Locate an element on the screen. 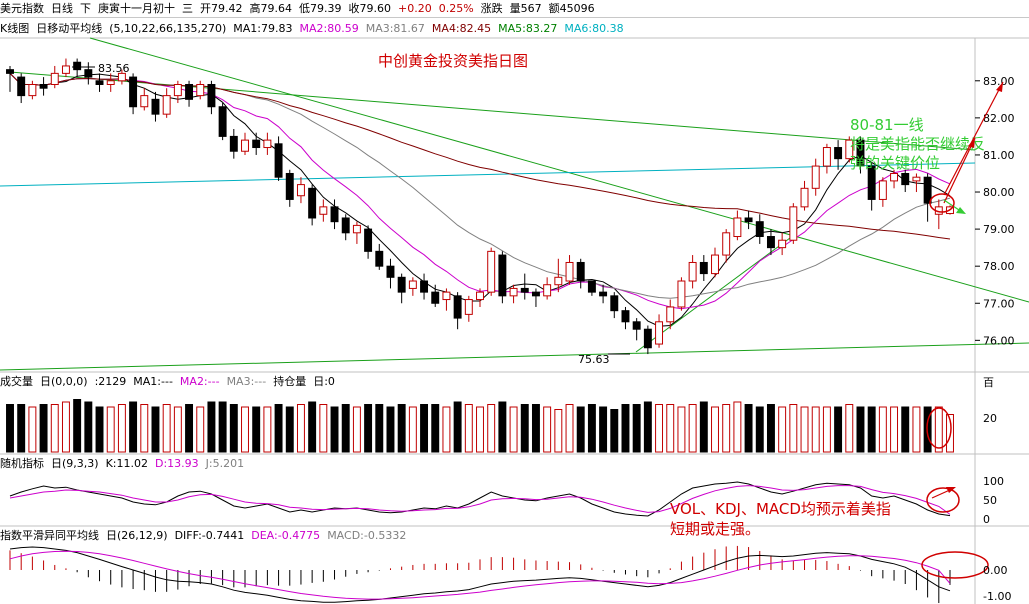 This screenshot has height=604, width=1029. volume-circle is located at coordinates (939, 428).